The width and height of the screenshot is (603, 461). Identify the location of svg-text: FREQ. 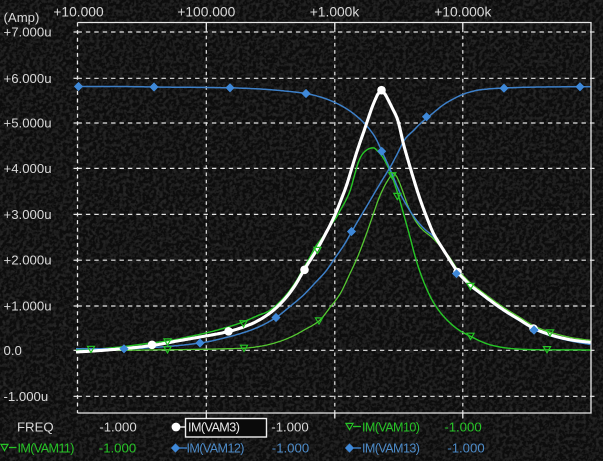
(35, 427).